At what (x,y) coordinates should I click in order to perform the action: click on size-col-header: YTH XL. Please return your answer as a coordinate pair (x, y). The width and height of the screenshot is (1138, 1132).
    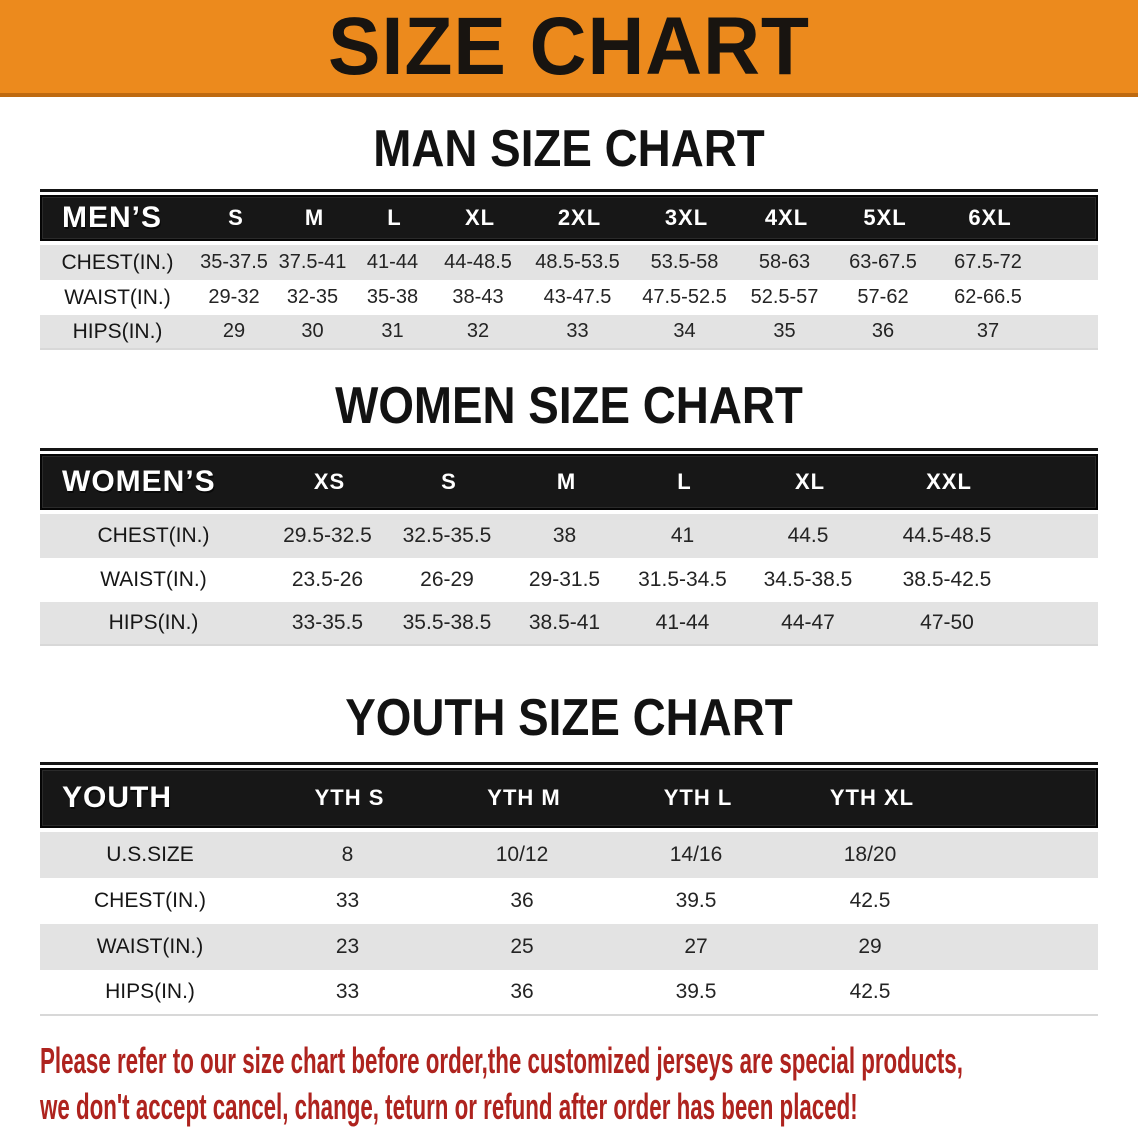
    Looking at the image, I should click on (872, 797).